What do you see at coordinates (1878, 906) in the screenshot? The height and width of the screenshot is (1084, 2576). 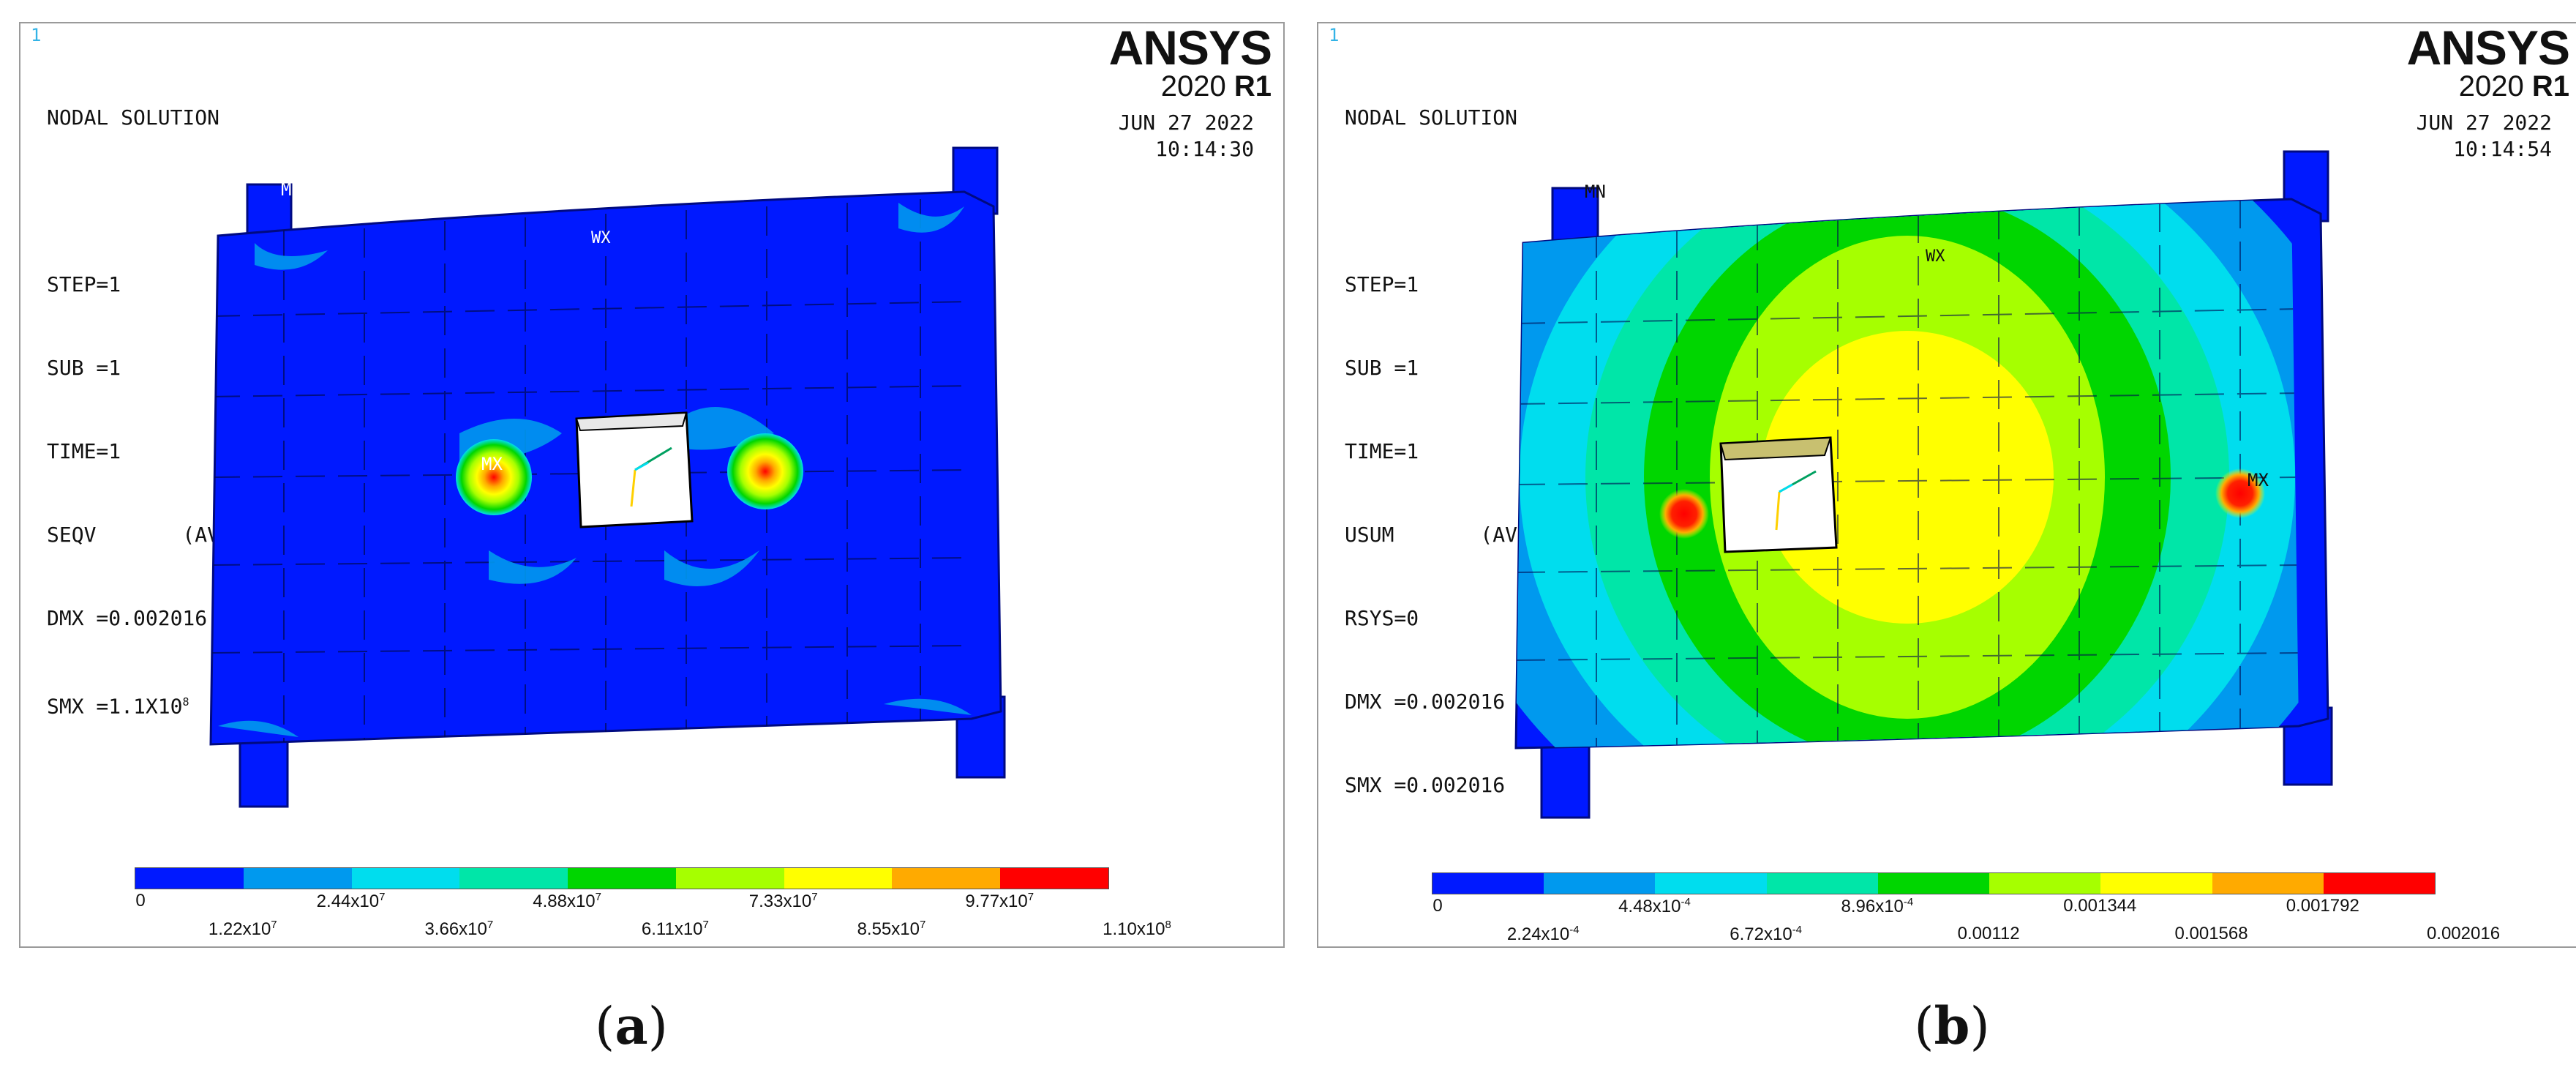 I see `legend-label-top-3: 8.96x10⁻⁴` at bounding box center [1878, 906].